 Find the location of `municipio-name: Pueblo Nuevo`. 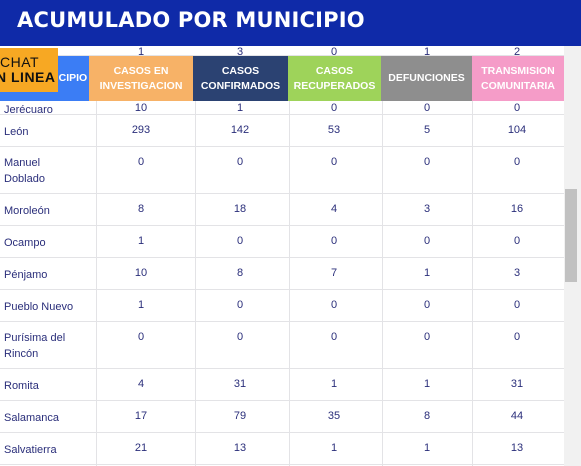

municipio-name: Pueblo Nuevo is located at coordinates (39, 307).